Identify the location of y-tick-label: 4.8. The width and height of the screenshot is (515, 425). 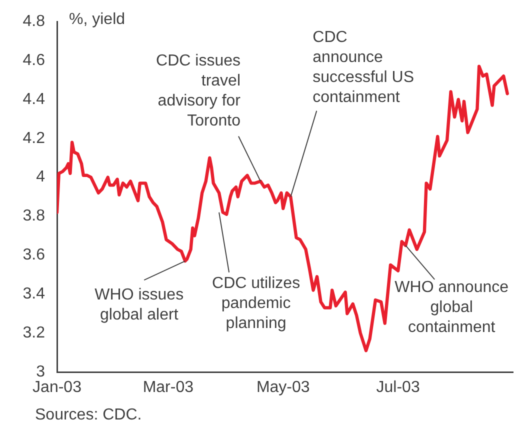
(34, 21).